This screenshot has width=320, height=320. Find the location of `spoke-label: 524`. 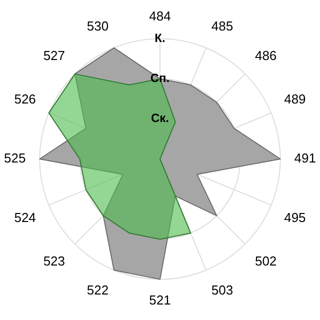

spoke-label: 524 is located at coordinates (25, 217).